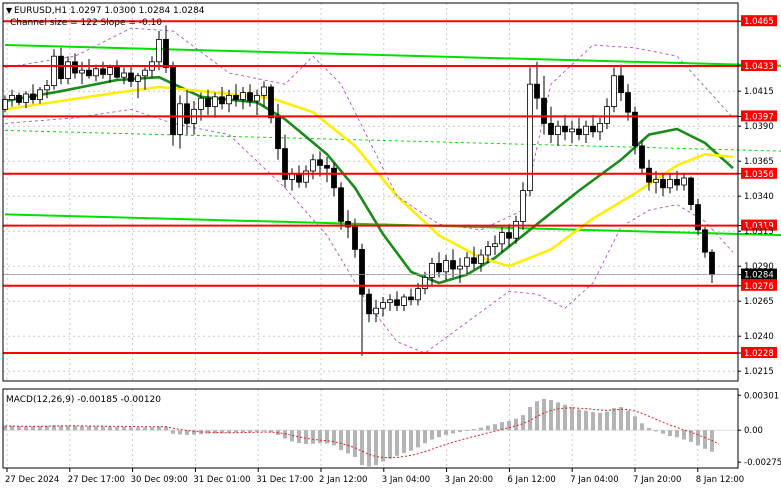 The image size is (781, 492). What do you see at coordinates (759, 67) in the screenshot?
I see `y-tick-label: 1.0433` at bounding box center [759, 67].